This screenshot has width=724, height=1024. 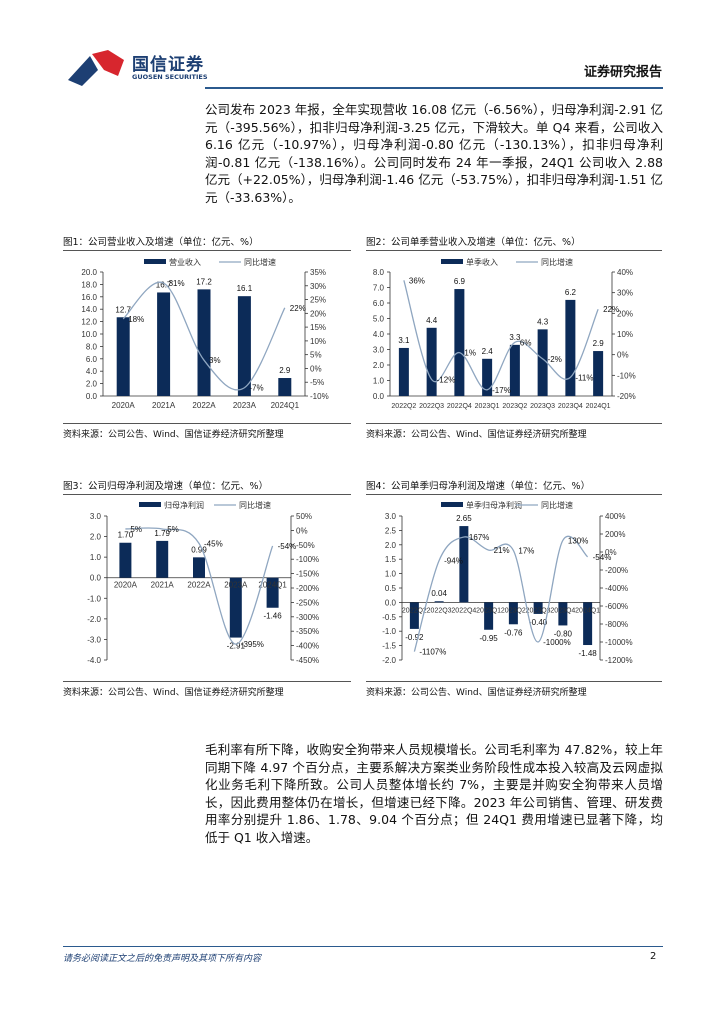 What do you see at coordinates (501, 335) in the screenshot?
I see `growth-line` at bounding box center [501, 335].